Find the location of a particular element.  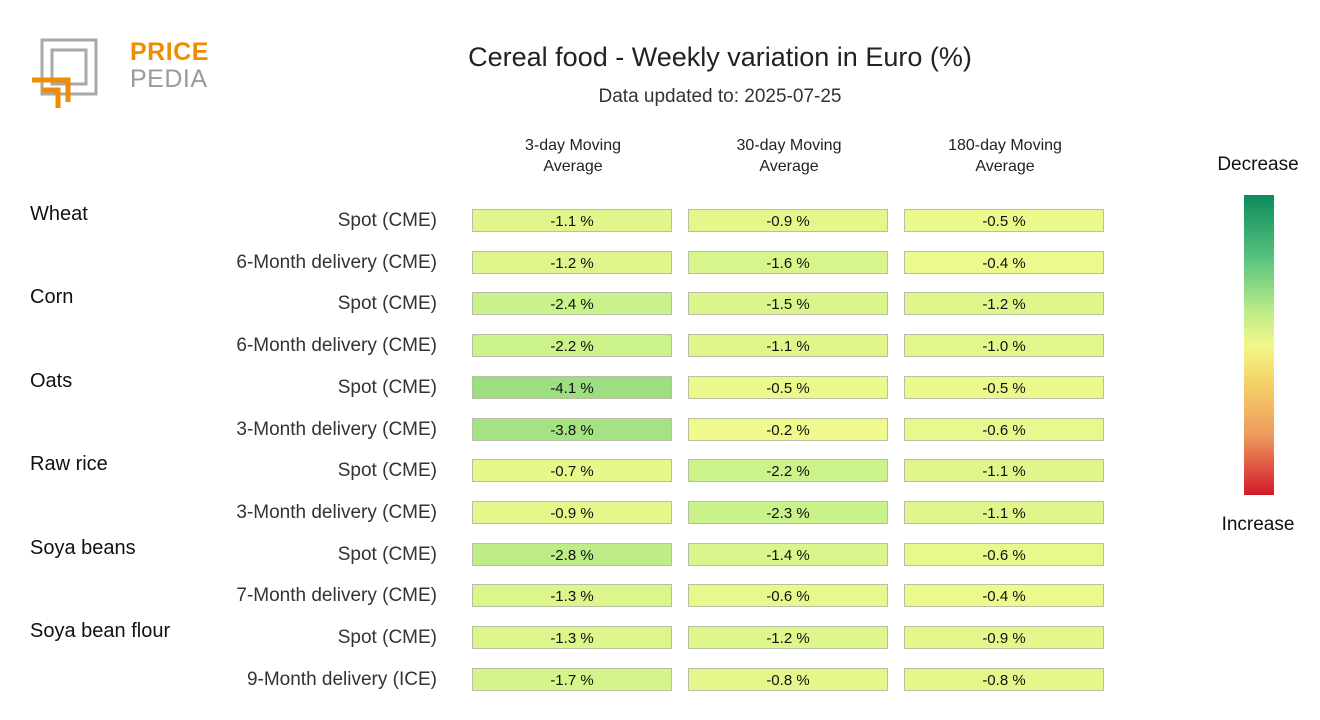

row-group-label: Soya bean flour is located at coordinates (100, 631).